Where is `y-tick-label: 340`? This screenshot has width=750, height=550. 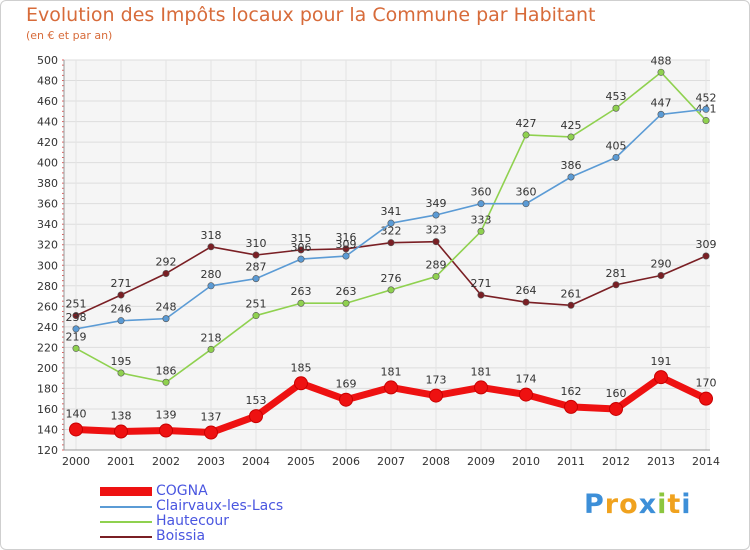 y-tick-label: 340 is located at coordinates (47, 224).